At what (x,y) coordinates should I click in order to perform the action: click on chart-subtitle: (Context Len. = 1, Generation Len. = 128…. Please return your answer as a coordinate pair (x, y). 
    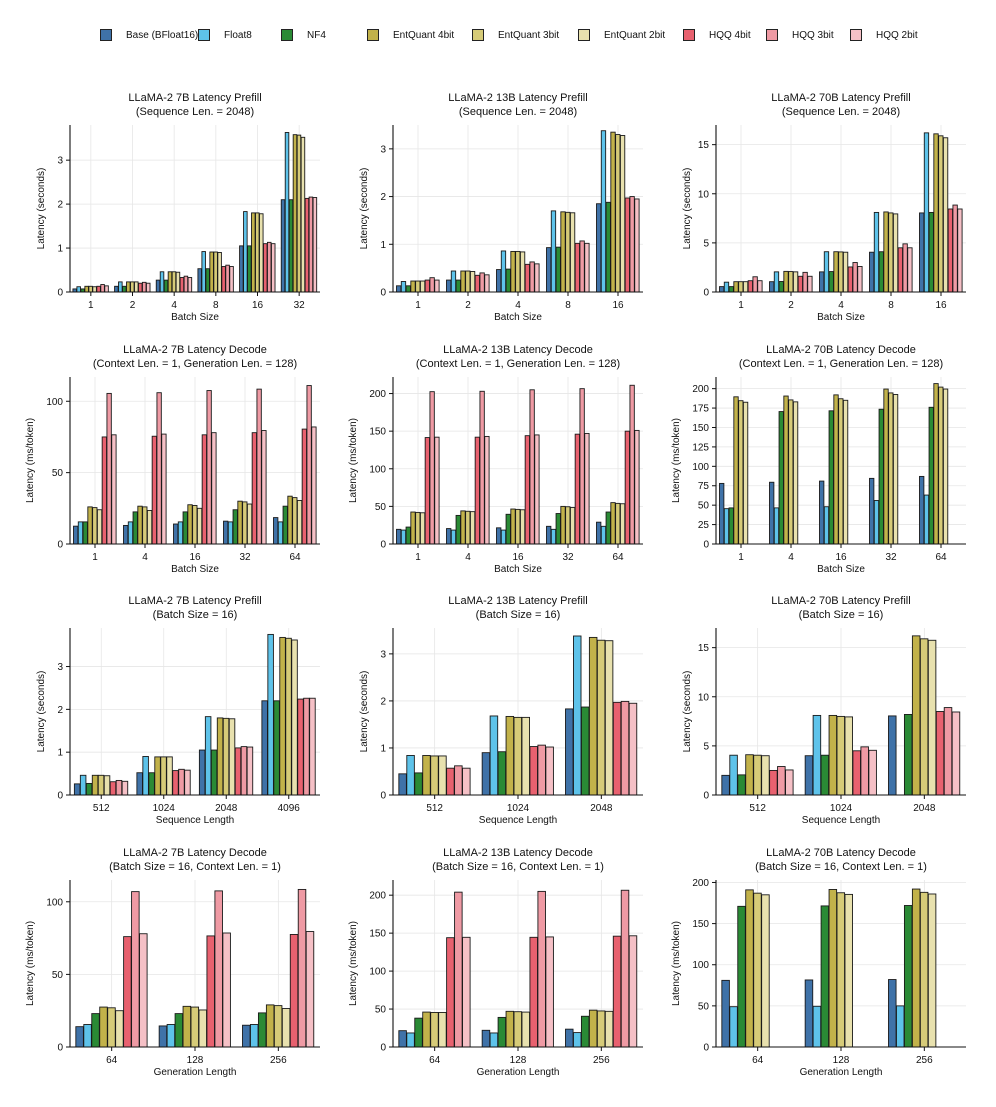
    Looking at the image, I should click on (195, 364).